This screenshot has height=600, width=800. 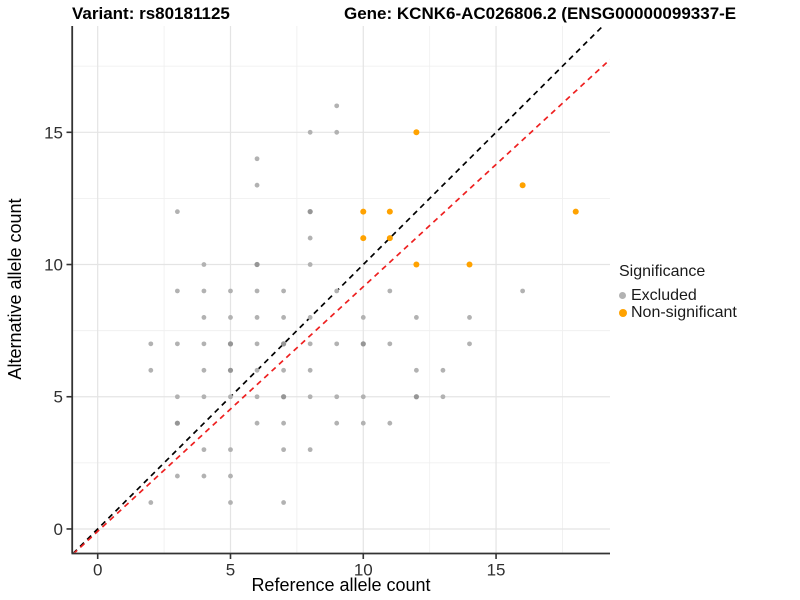 I want to click on legend-label-nonsignificant: Non-significant, so click(x=684, y=312).